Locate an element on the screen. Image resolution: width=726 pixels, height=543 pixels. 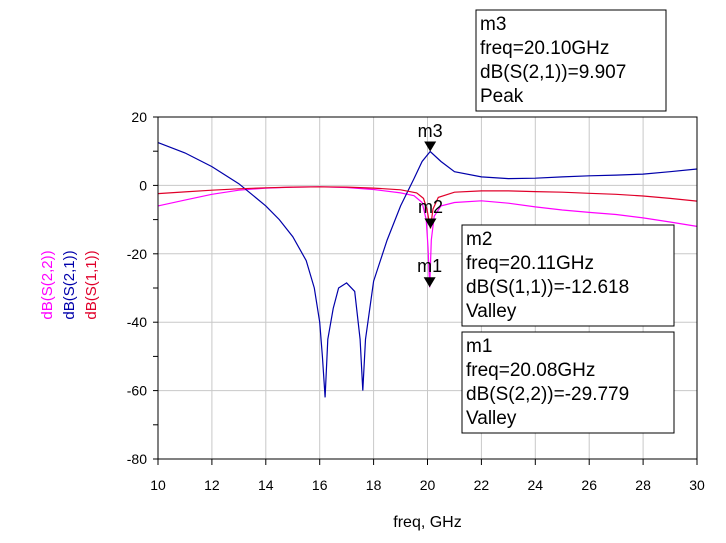
marker-m2-readout-line: Valley is located at coordinates (491, 311).